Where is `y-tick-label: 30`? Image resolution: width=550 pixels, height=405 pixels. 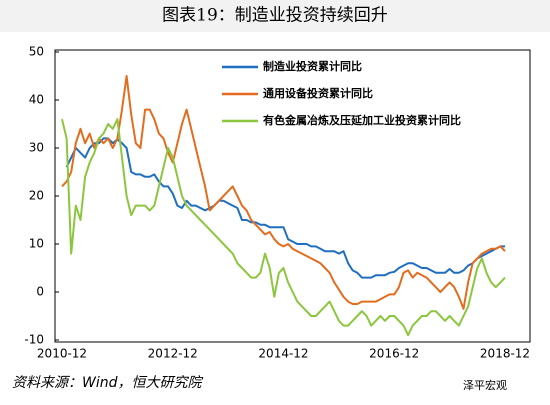 y-tick-label: 30 is located at coordinates (36, 148).